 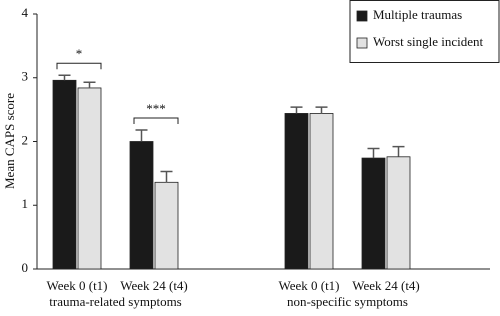 I want to click on y-axis-label: Mean CAPS score, so click(x=9, y=141).